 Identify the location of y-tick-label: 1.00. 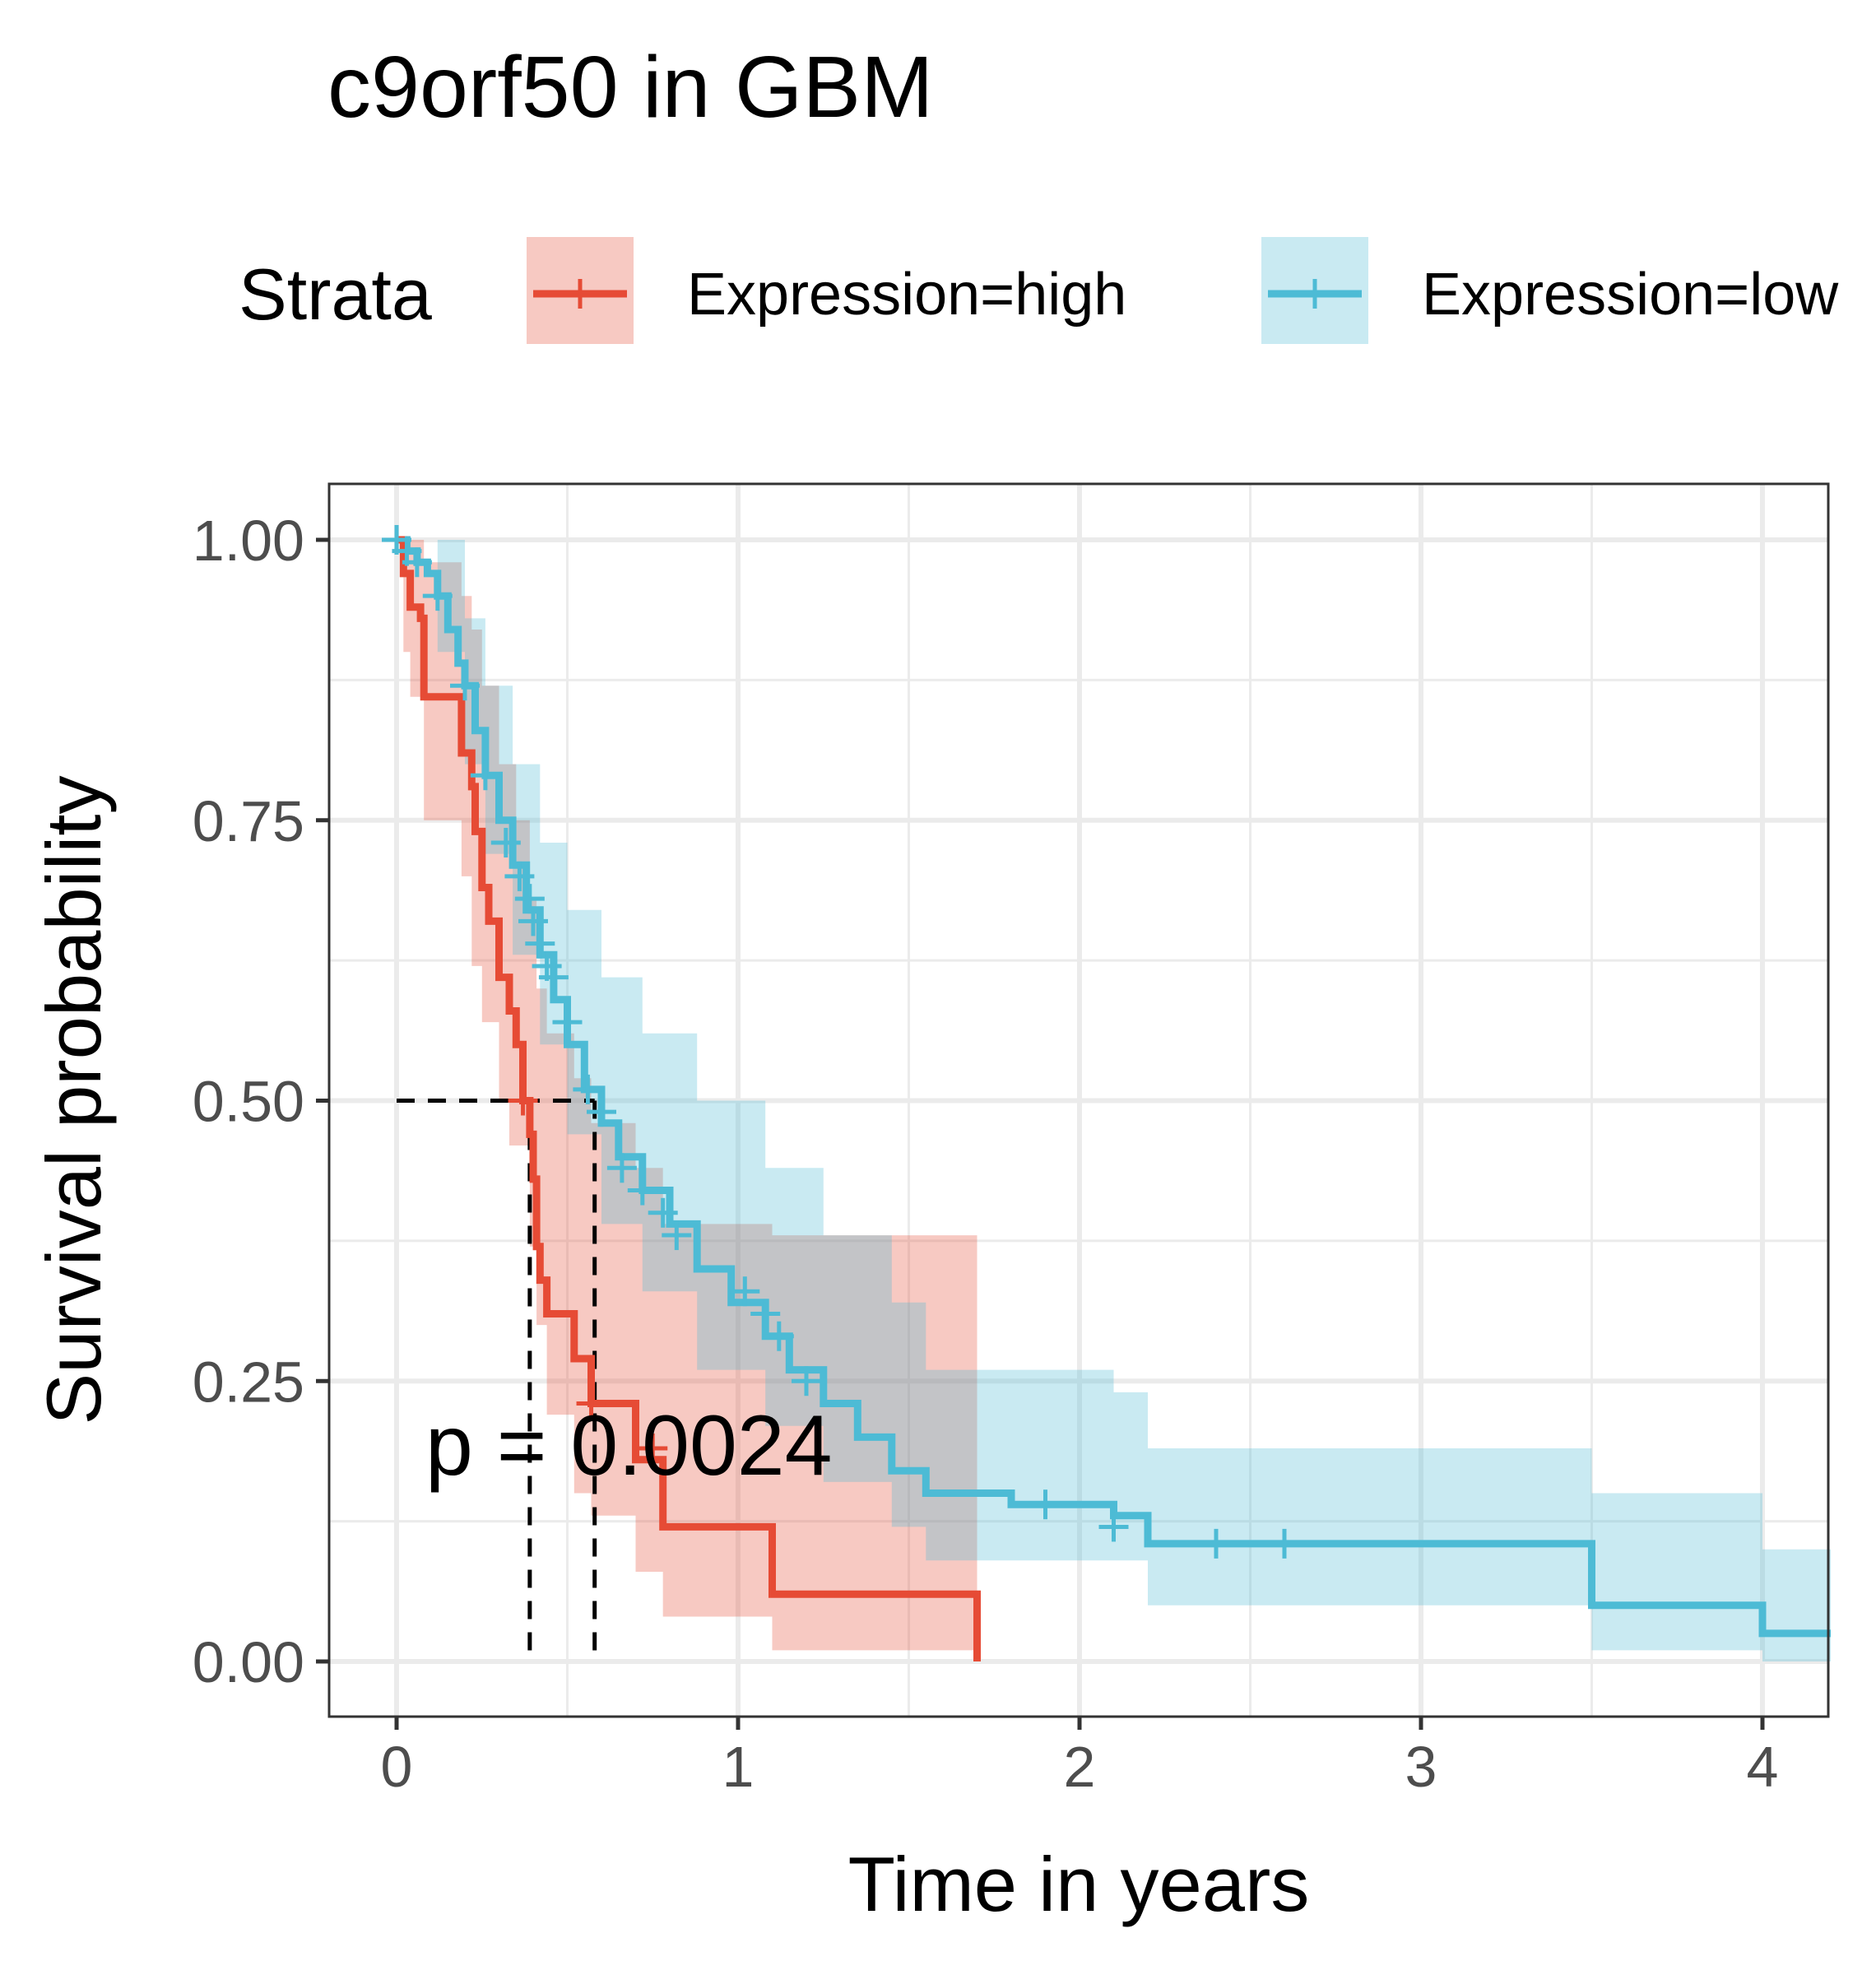
(248, 541).